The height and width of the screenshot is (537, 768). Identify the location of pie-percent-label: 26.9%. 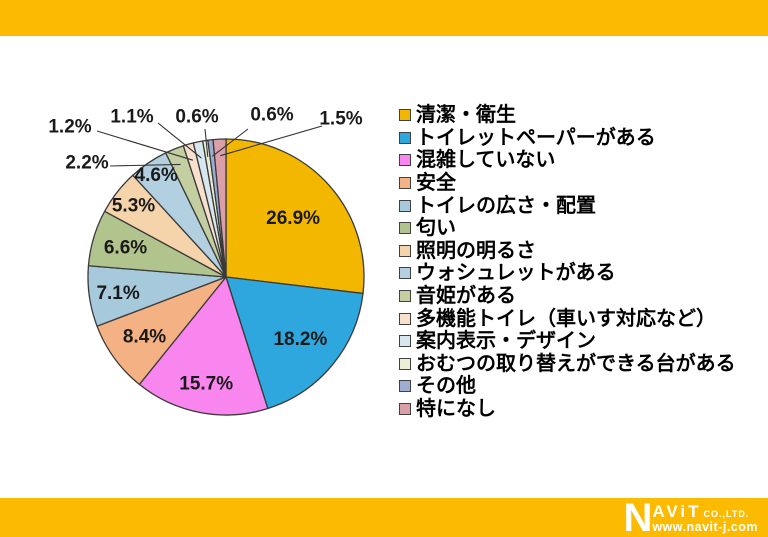
(293, 218).